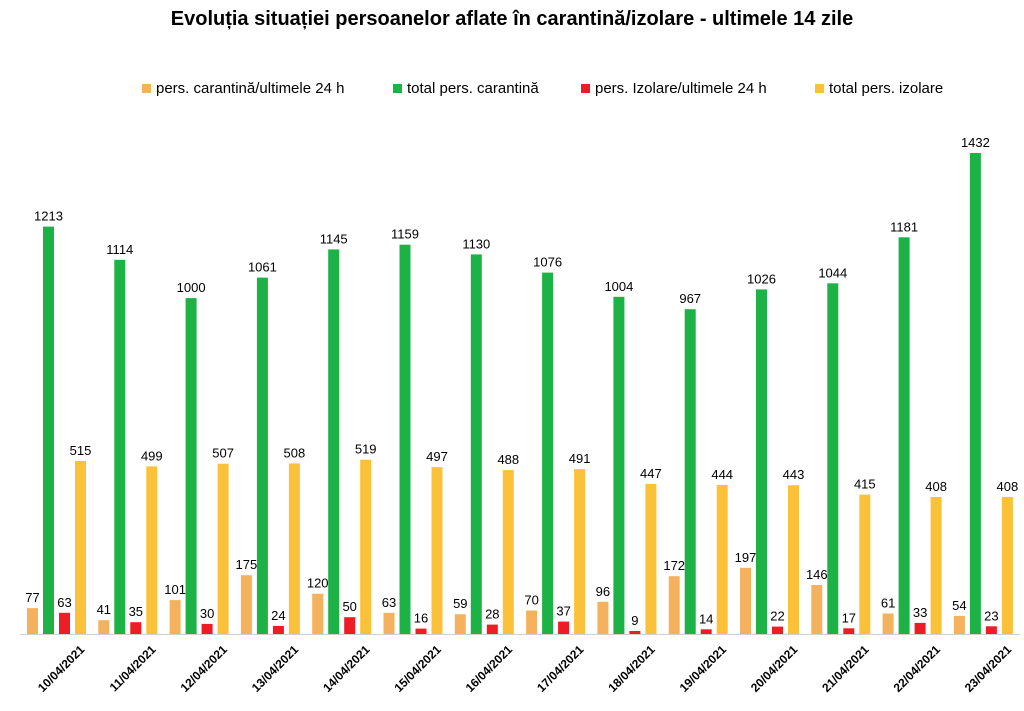 The height and width of the screenshot is (711, 1024). Describe the element at coordinates (262, 267) in the screenshot. I see `data-label: 1061` at that location.